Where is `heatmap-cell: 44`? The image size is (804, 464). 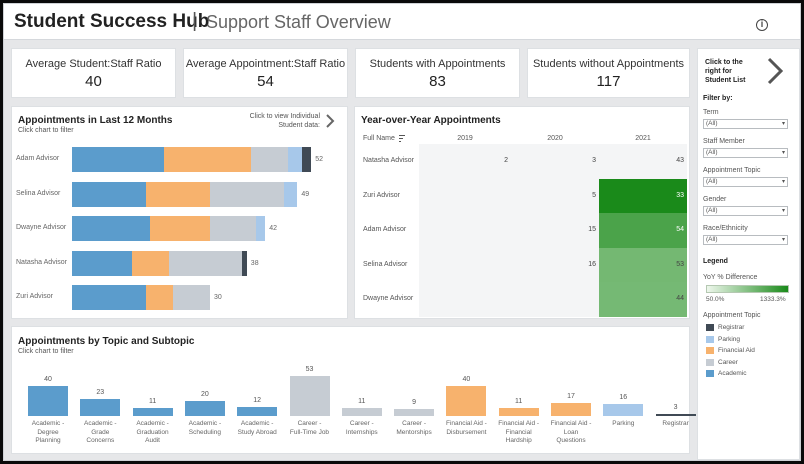
heatmap-cell: 44 is located at coordinates (643, 299).